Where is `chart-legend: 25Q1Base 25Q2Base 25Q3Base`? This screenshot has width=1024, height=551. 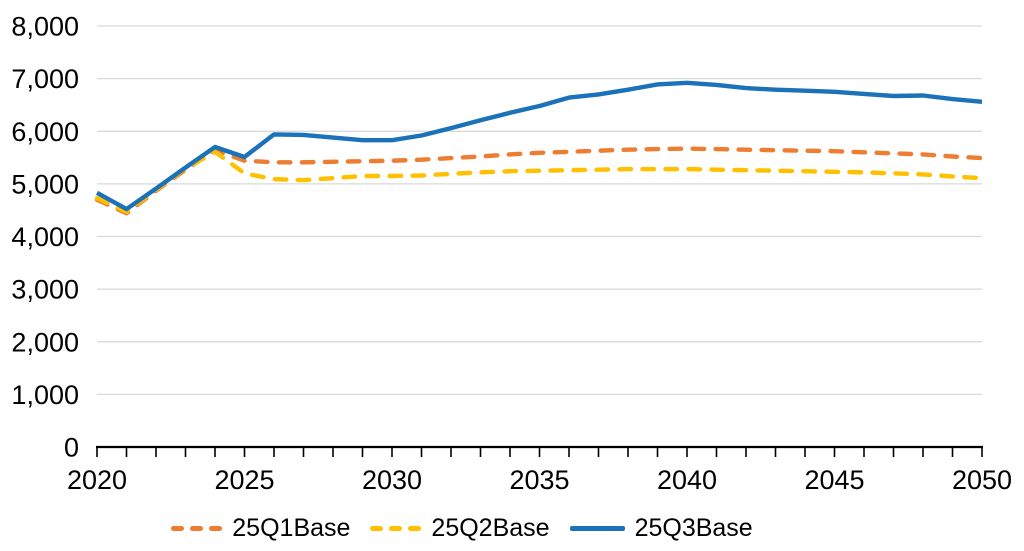 chart-legend: 25Q1Base 25Q2Base 25Q3Base is located at coordinates (487, 528).